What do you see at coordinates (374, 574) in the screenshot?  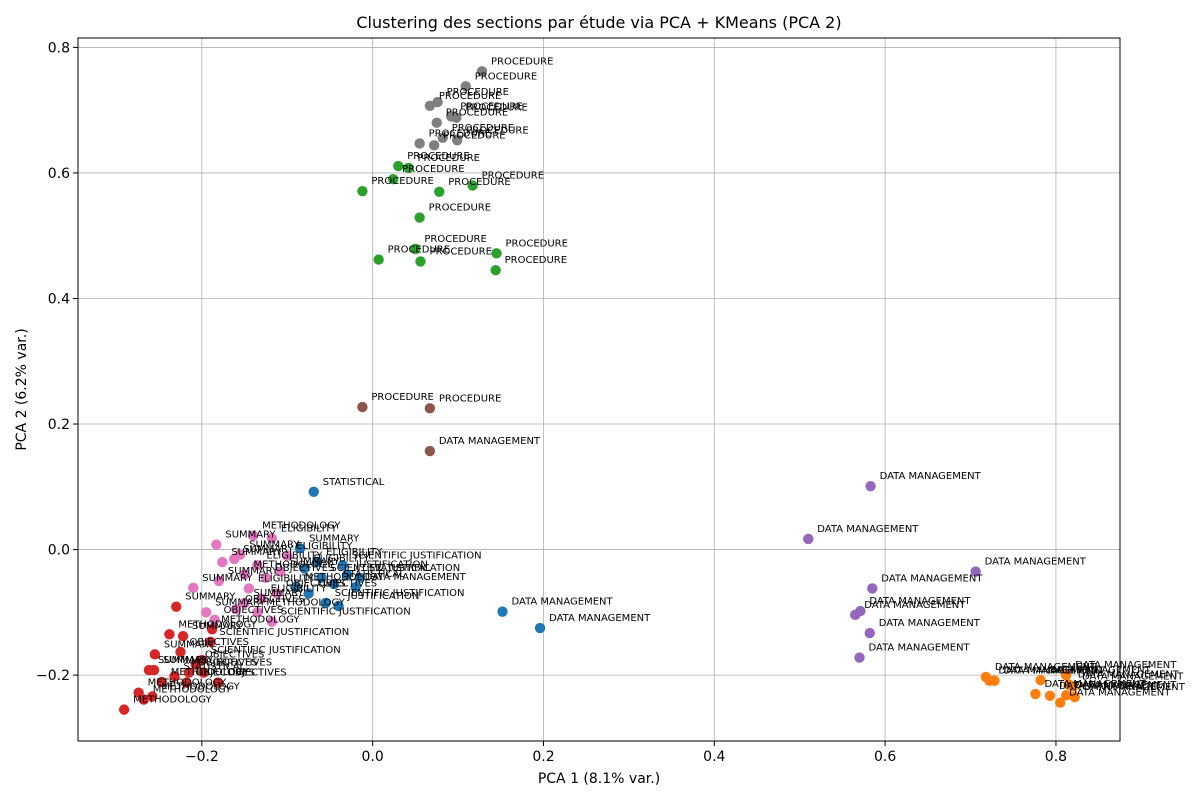 I see `point-label: STATISTICAL` at bounding box center [374, 574].